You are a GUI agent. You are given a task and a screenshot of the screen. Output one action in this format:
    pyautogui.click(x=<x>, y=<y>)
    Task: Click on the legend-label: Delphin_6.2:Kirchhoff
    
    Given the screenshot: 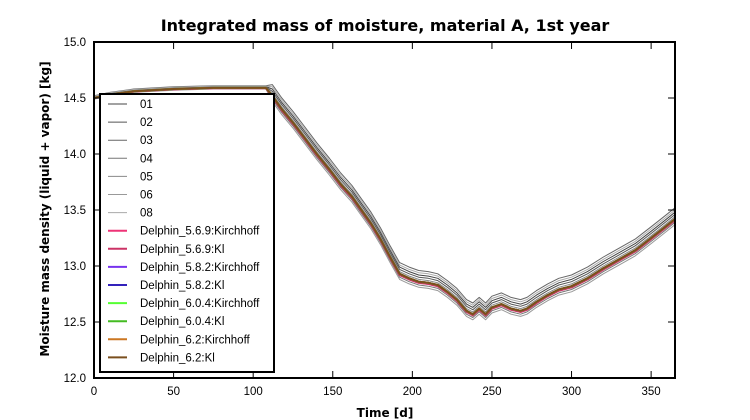 What is the action you would take?
    pyautogui.click(x=195, y=340)
    